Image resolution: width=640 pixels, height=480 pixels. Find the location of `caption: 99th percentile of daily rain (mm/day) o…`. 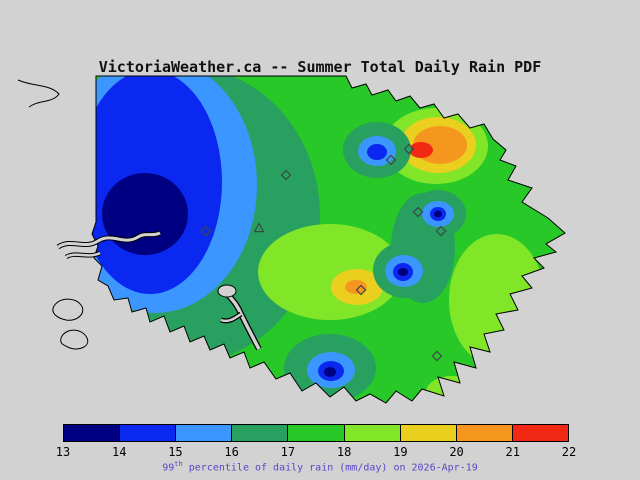

caption: 99th percentile of daily rain (mm/day) o… is located at coordinates (320, 466).